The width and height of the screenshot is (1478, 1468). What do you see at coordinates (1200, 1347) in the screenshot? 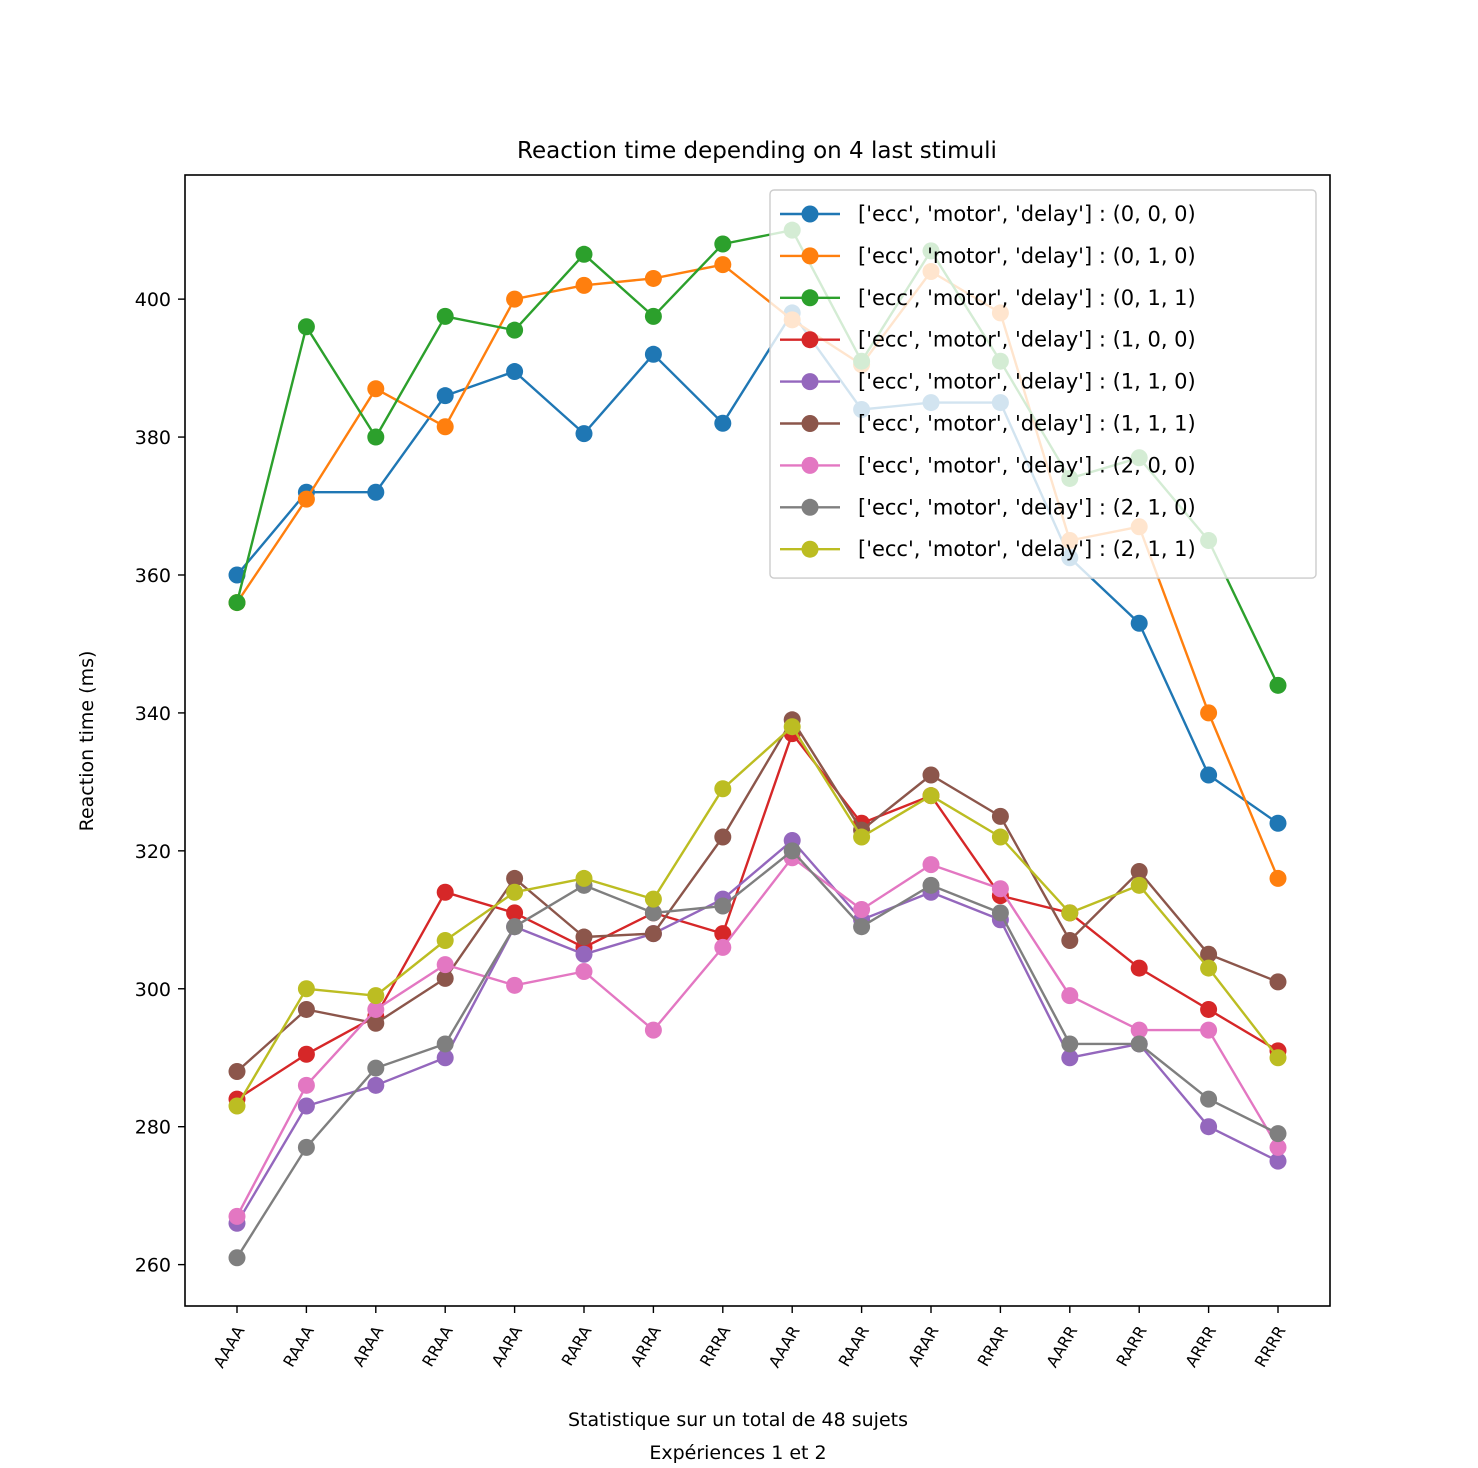
I see `x-tick-label: ARRR` at bounding box center [1200, 1347].